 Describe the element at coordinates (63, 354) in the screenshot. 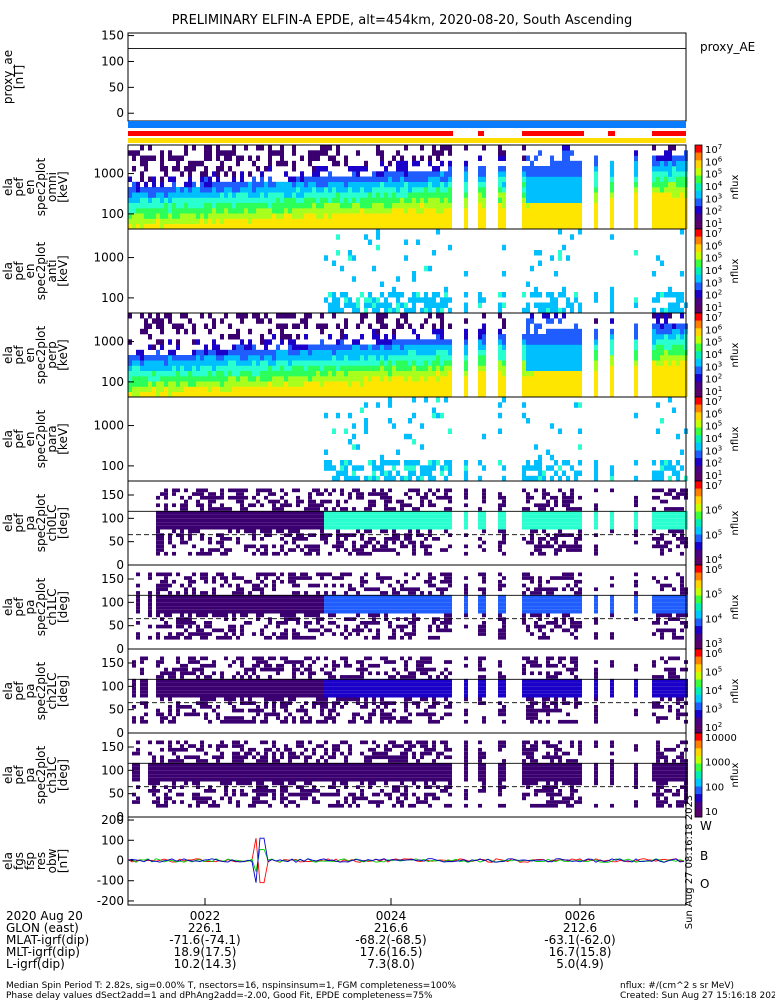

I see `ylabel-line: [keV]` at that location.